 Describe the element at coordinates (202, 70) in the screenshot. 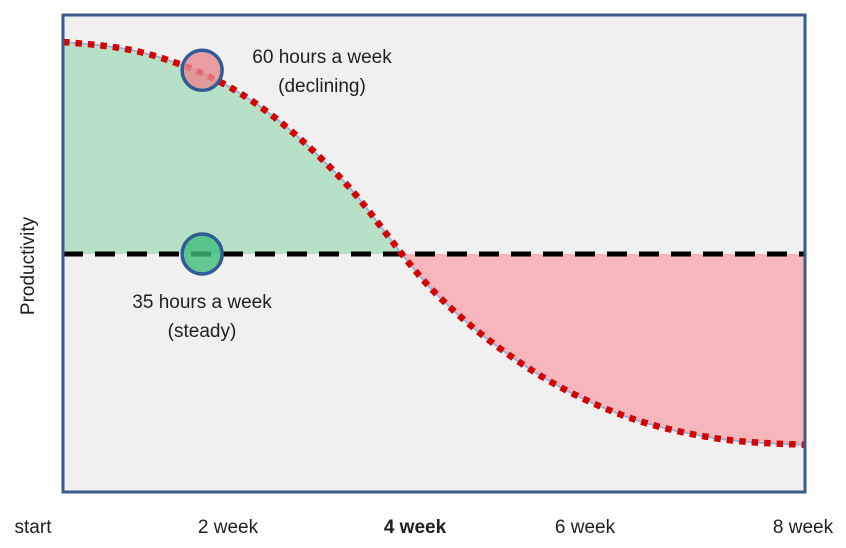

I see `marker-declining` at that location.